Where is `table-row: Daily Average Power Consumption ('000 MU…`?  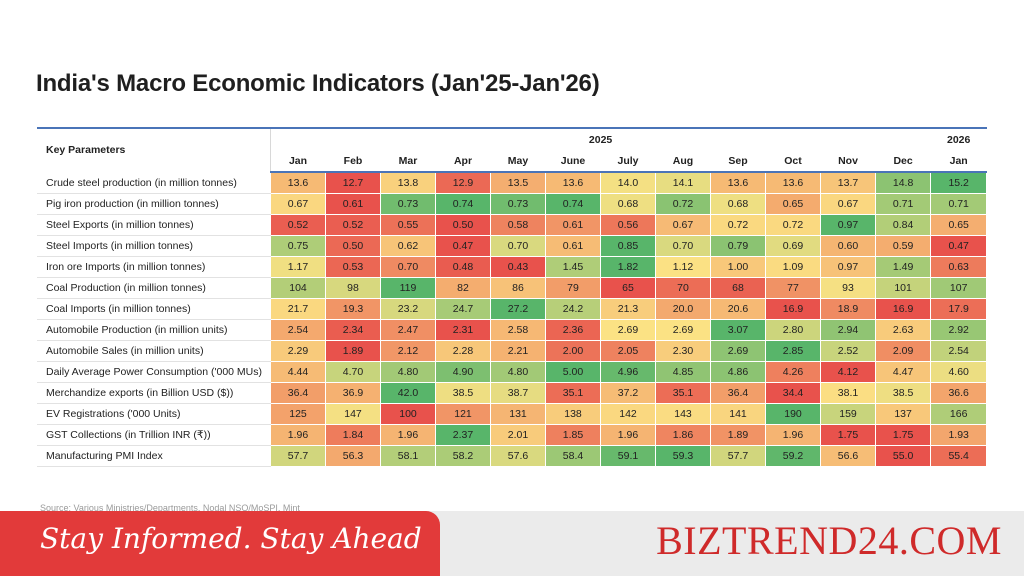
table-row: Daily Average Power Consumption ('000 MU… is located at coordinates (512, 372).